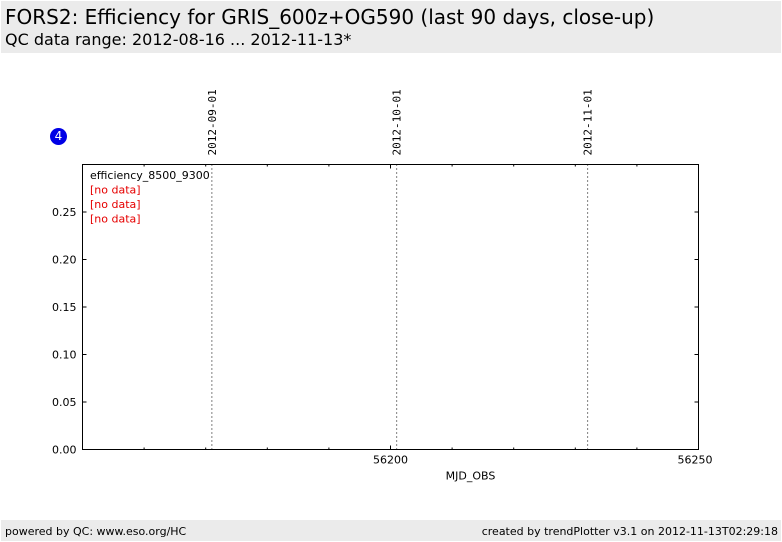 This screenshot has height=542, width=782. Describe the element at coordinates (390, 460) in the screenshot. I see `x-tick-label: 56200` at that location.